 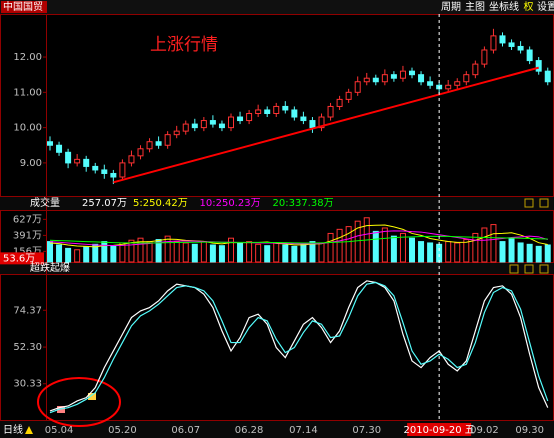 What do you see at coordinates (475, 7) in the screenshot?
I see `menu-item: 主图` at bounding box center [475, 7].